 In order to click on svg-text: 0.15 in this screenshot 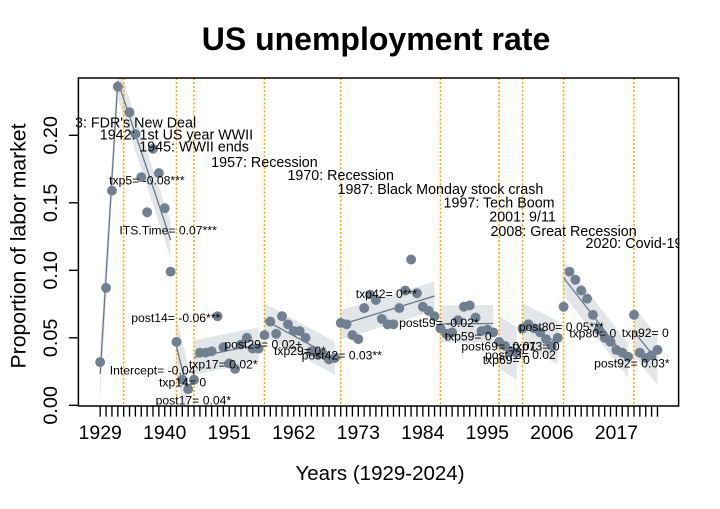, I will do `click(51, 203)`.